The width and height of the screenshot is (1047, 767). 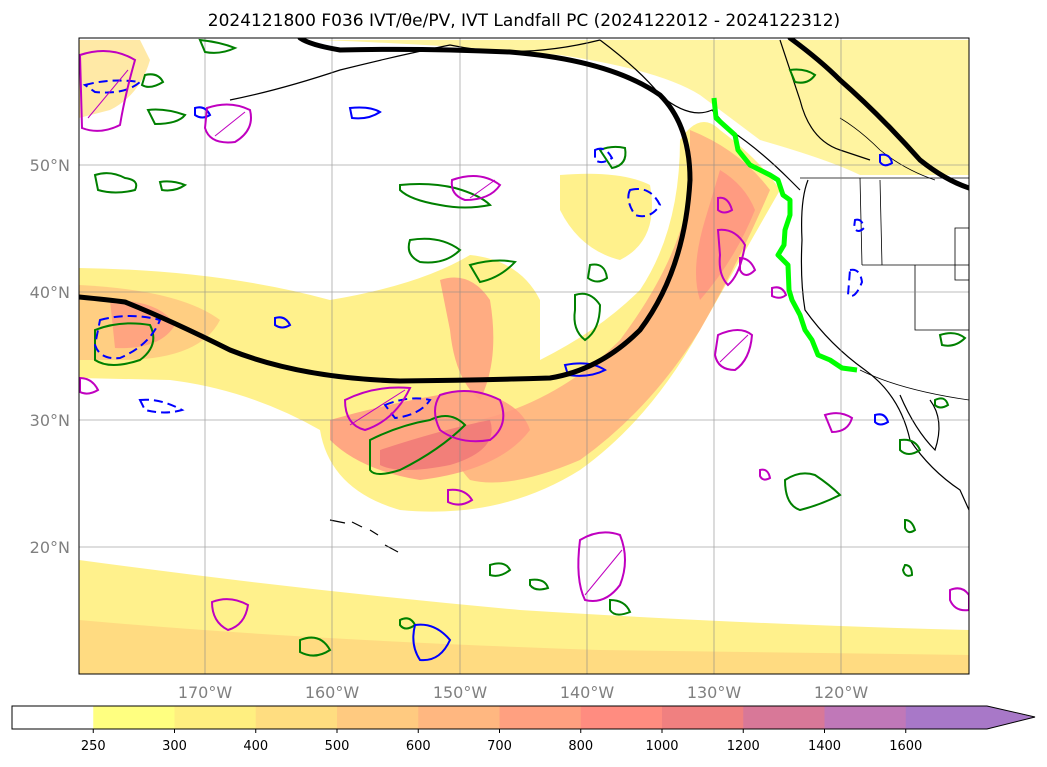 I want to click on longitude-labels: 170°W 160°W 150°W 140°W 130°W 120°W, so click(x=523, y=692).